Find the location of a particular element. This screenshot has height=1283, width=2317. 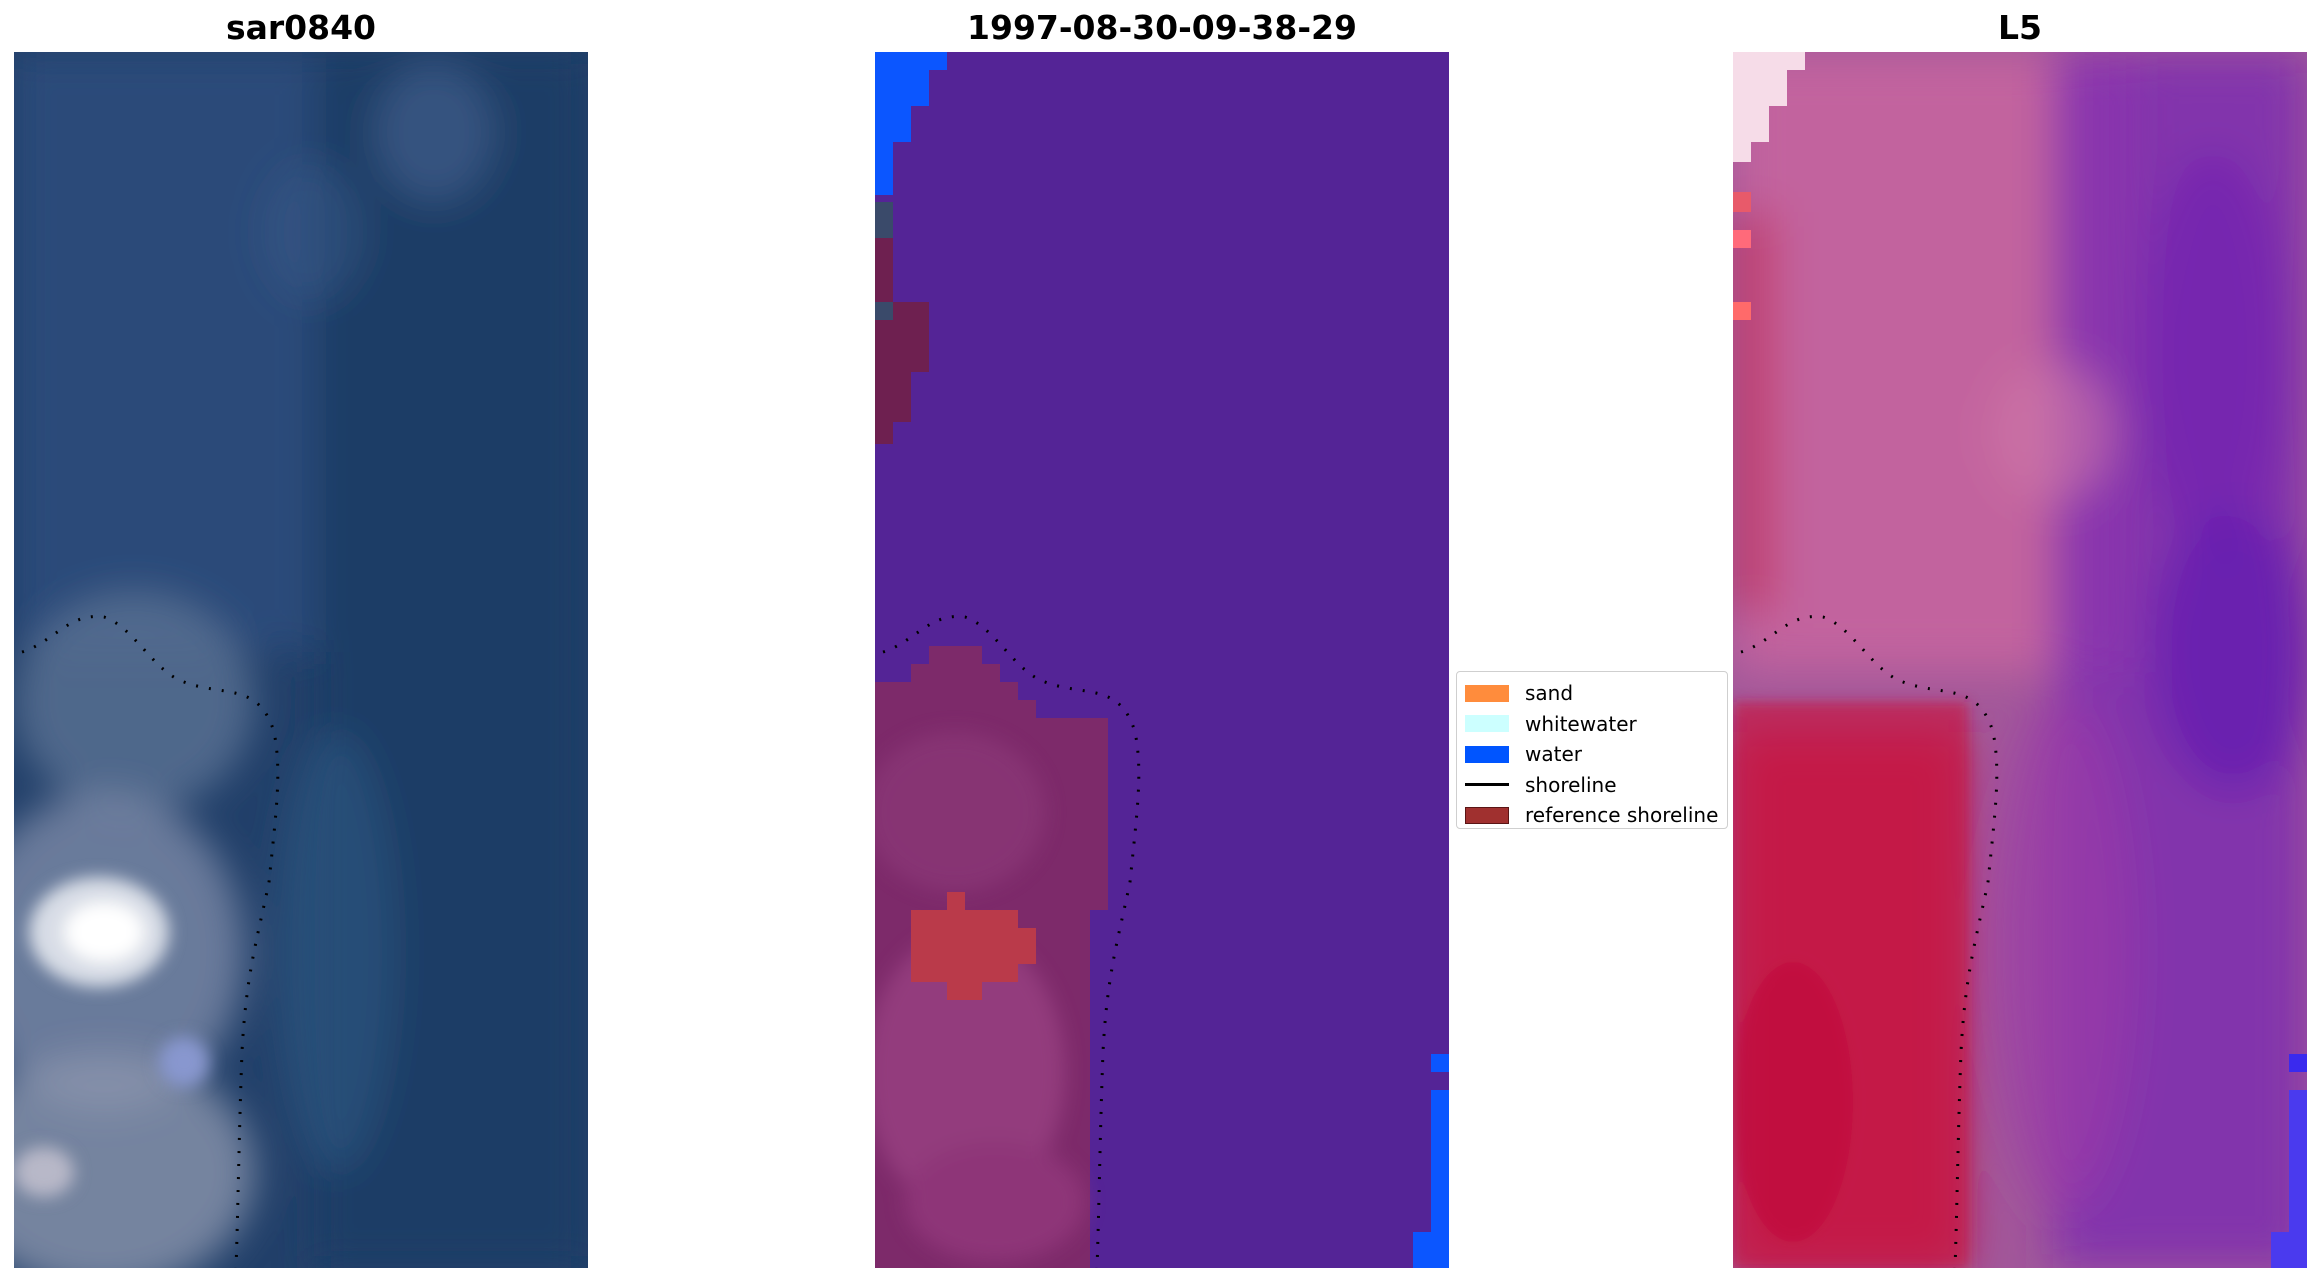

legend-item-water: water is located at coordinates (1596, 754).